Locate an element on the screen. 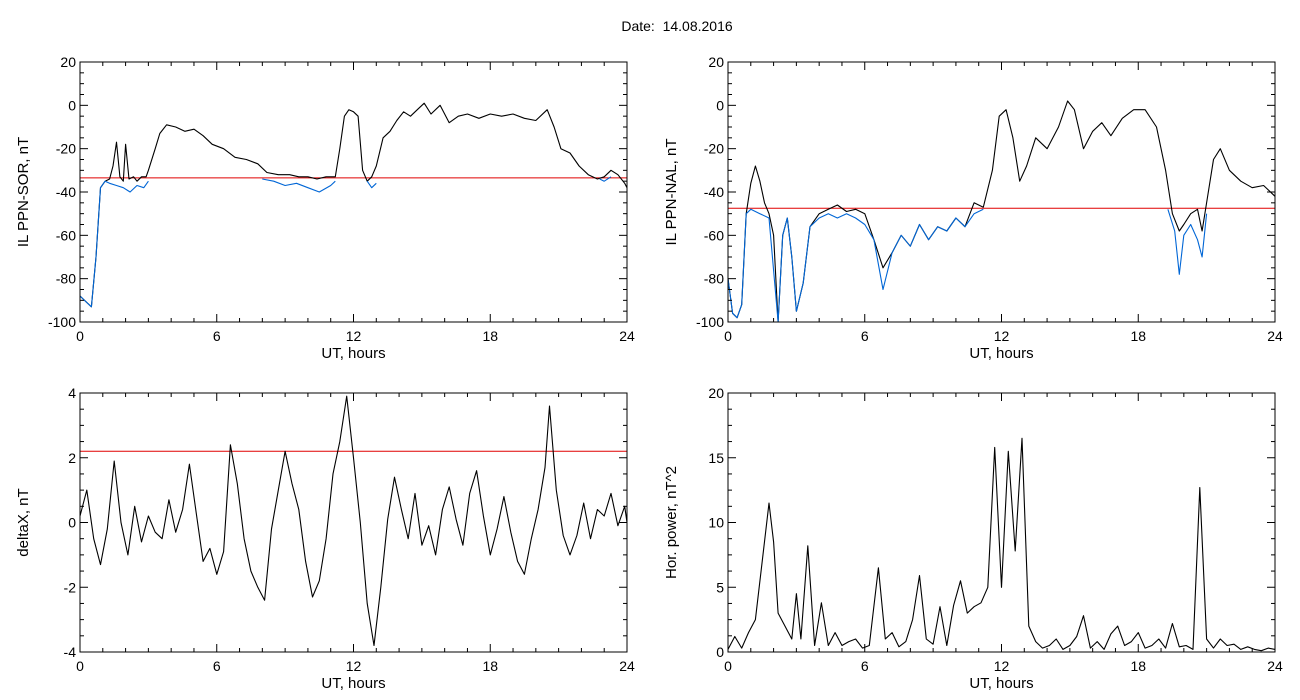  figure-title: Date: 14.08.2016 is located at coordinates (677, 26).